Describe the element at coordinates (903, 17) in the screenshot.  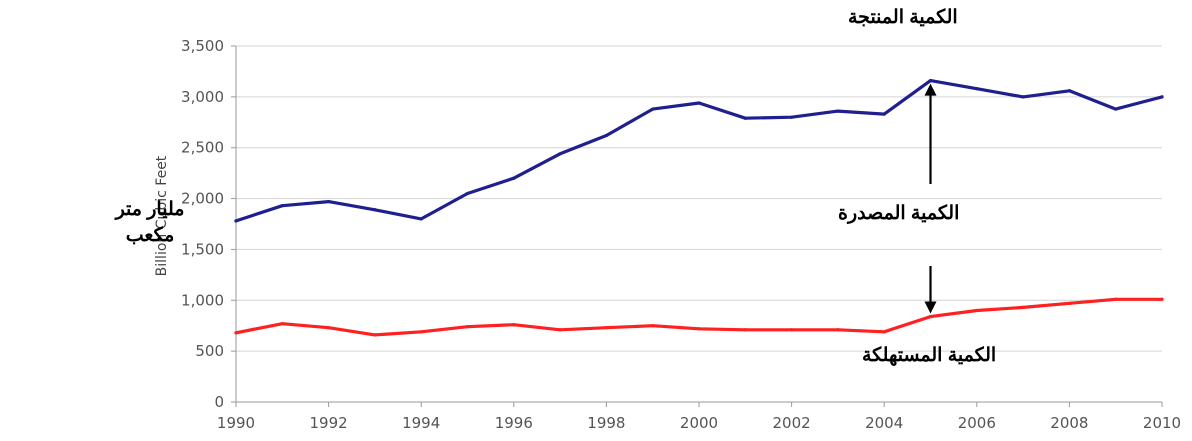
I see `series-label-produced: الكمية المنتجة` at that location.